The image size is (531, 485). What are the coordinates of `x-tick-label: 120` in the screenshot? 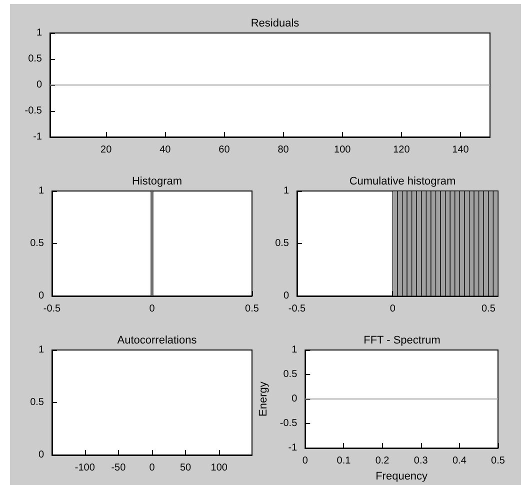 It's located at (401, 150).